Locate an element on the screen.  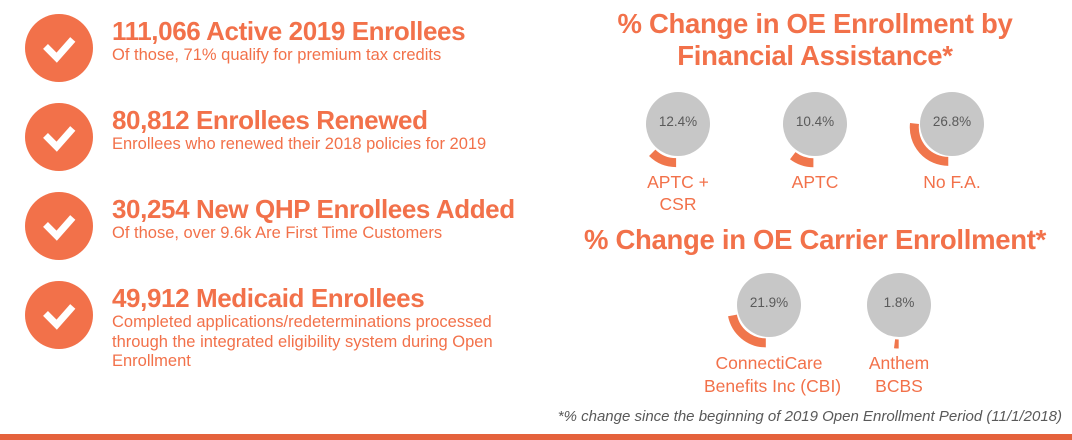
stat-title: 30,254 New QHP Enrollees Added is located at coordinates (313, 209).